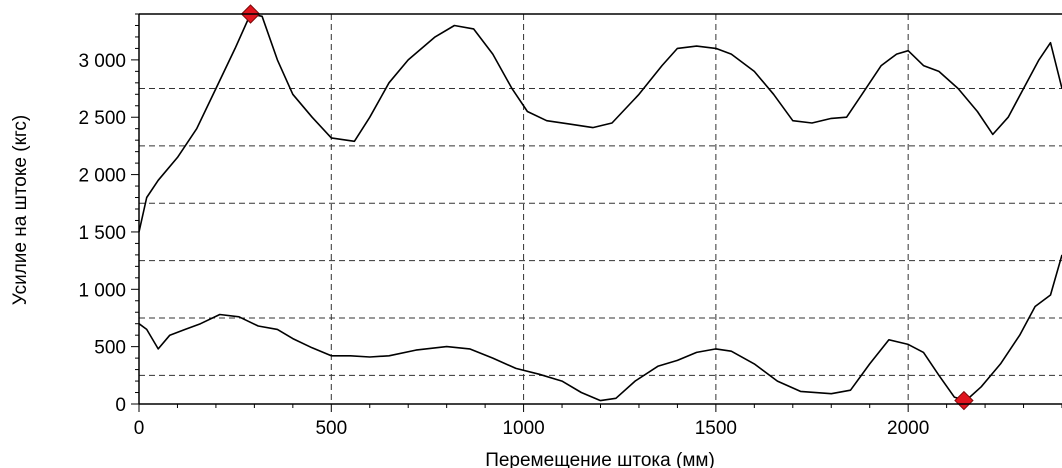 This screenshot has height=468, width=1062. I want to click on y-tick-label: 1 500, so click(102, 233).